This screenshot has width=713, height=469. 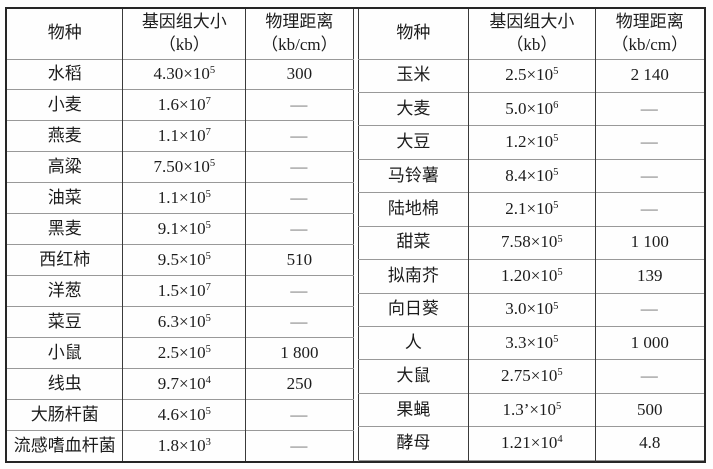 What do you see at coordinates (180, 167) in the screenshot?
I see `table-row: 高粱 7.50×105—` at bounding box center [180, 167].